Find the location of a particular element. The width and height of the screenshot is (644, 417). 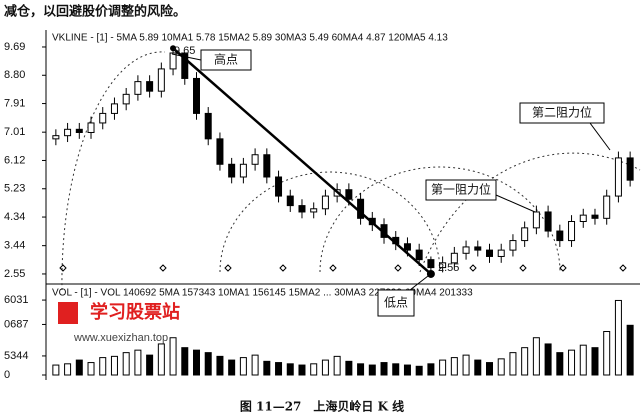

peak-dot is located at coordinates (173, 48).